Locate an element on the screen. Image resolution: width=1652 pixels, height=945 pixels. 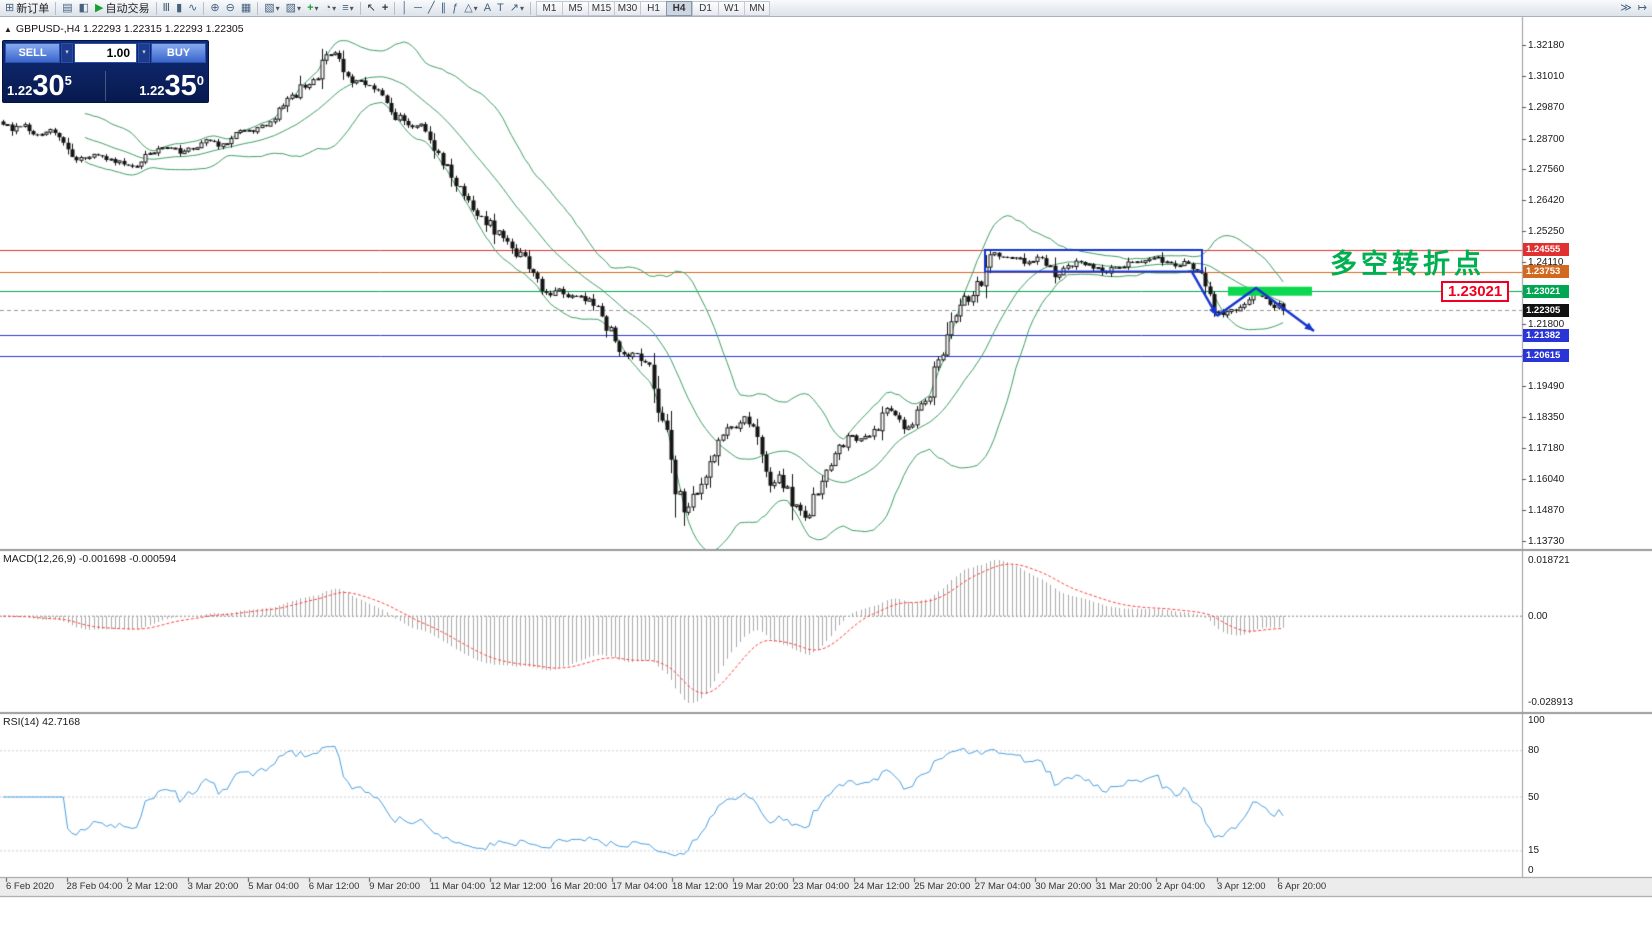
autotrade-icon: ▶ is located at coordinates (99, 7).